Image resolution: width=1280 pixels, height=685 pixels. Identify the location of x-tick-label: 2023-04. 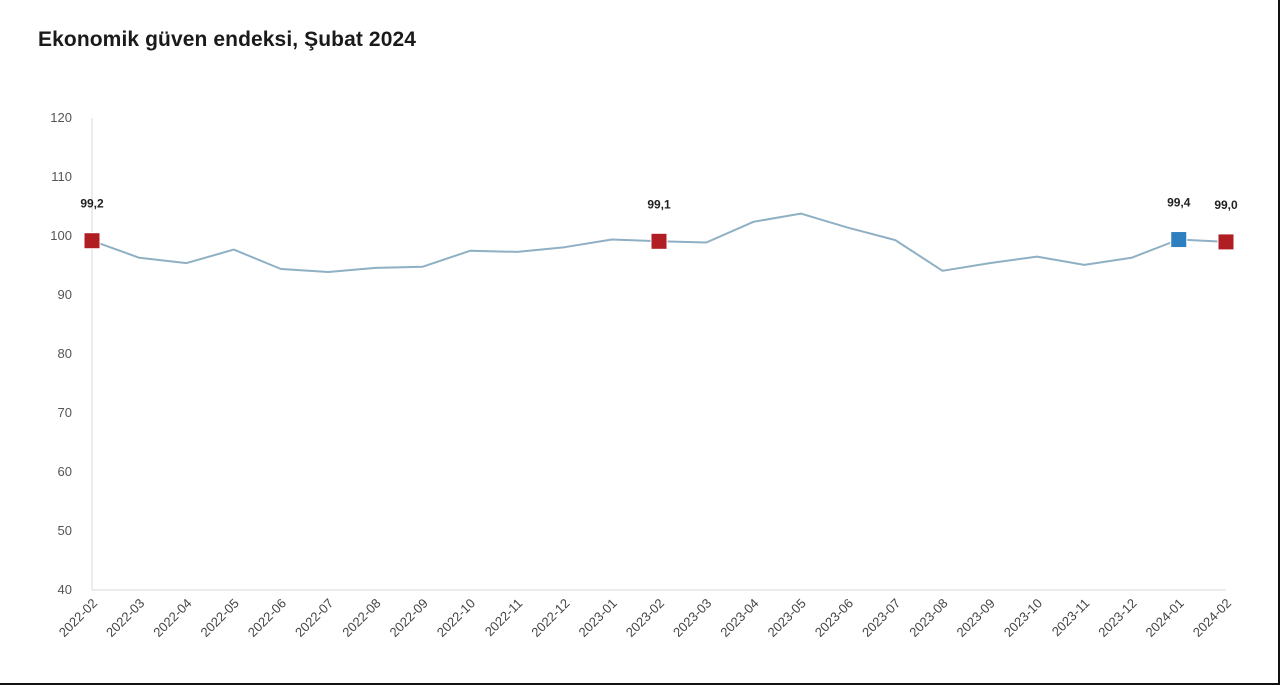
(739, 618).